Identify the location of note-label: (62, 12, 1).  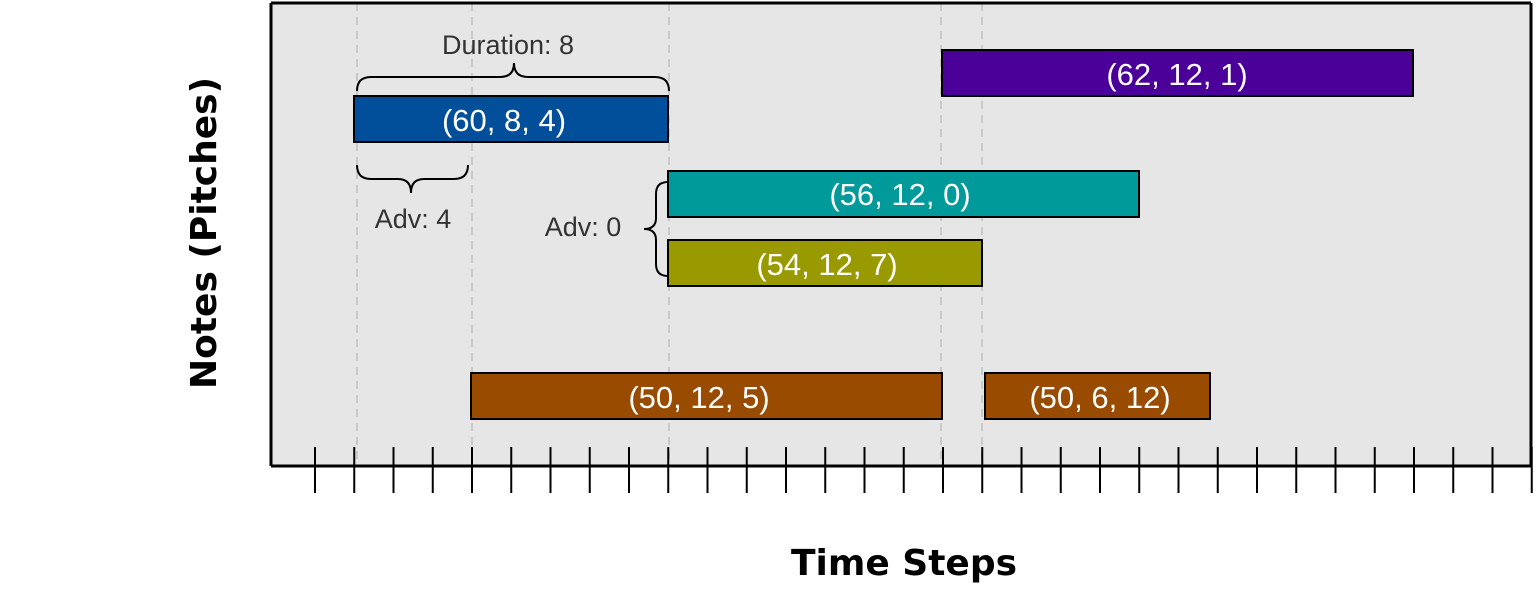
(1176, 74).